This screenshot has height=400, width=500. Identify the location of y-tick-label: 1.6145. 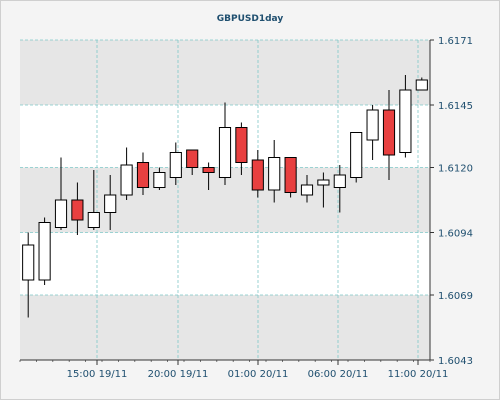
(455, 106).